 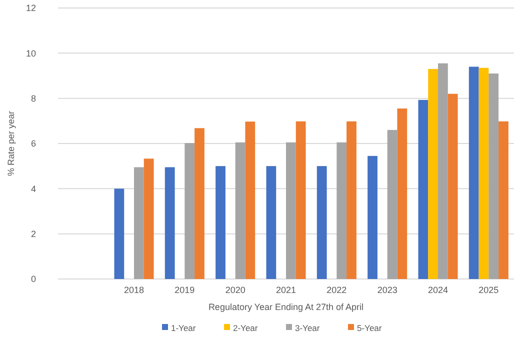 What do you see at coordinates (286, 290) in the screenshot?
I see `x-tick-label: 2021` at bounding box center [286, 290].